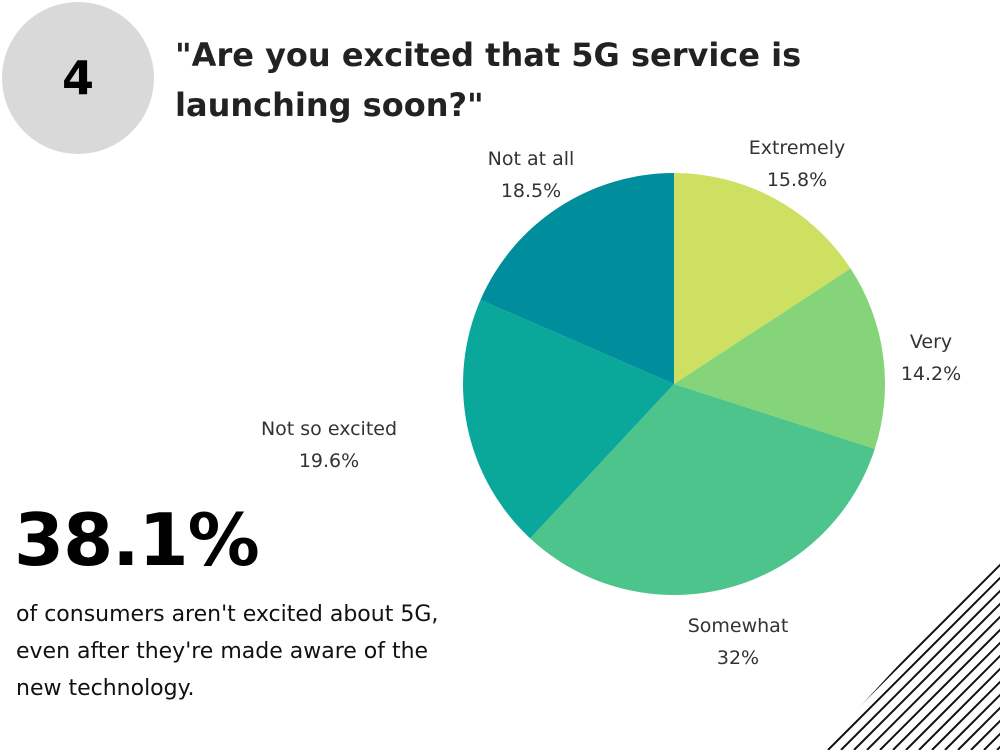 The width and height of the screenshot is (1000, 750). What do you see at coordinates (797, 148) in the screenshot?
I see `slice-label-extremely: Extremely` at bounding box center [797, 148].